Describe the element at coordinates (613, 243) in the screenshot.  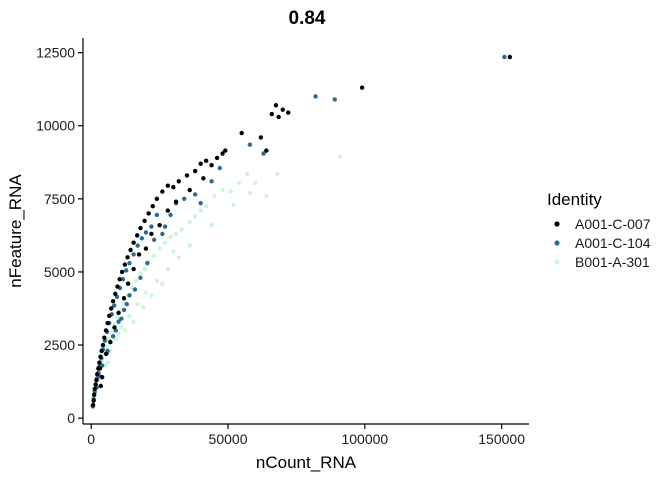
I see `legend-label: A001-C-104` at that location.